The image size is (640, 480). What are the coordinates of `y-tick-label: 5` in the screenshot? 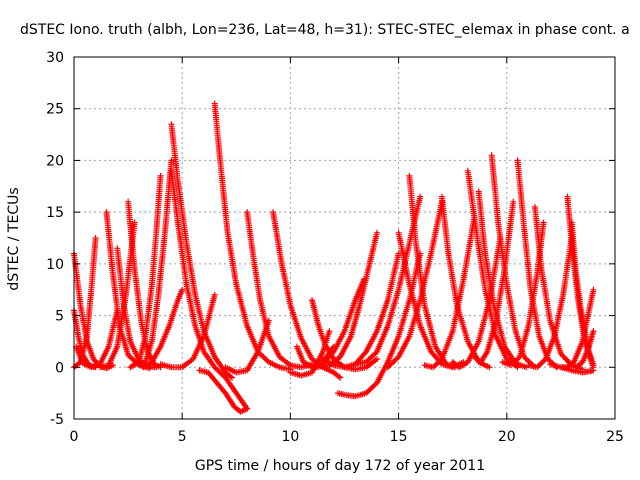 It's located at (59, 317).